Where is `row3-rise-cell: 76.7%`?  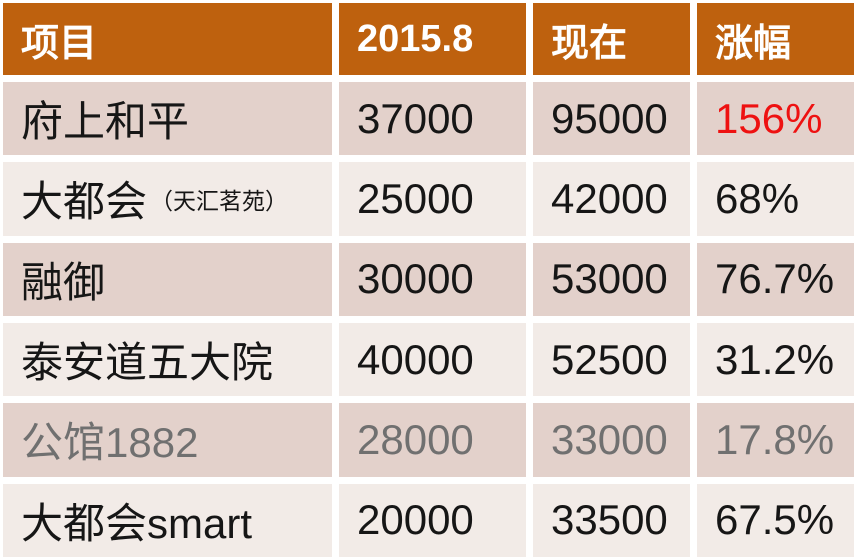
row3-rise-cell: 76.7% is located at coordinates (775, 279).